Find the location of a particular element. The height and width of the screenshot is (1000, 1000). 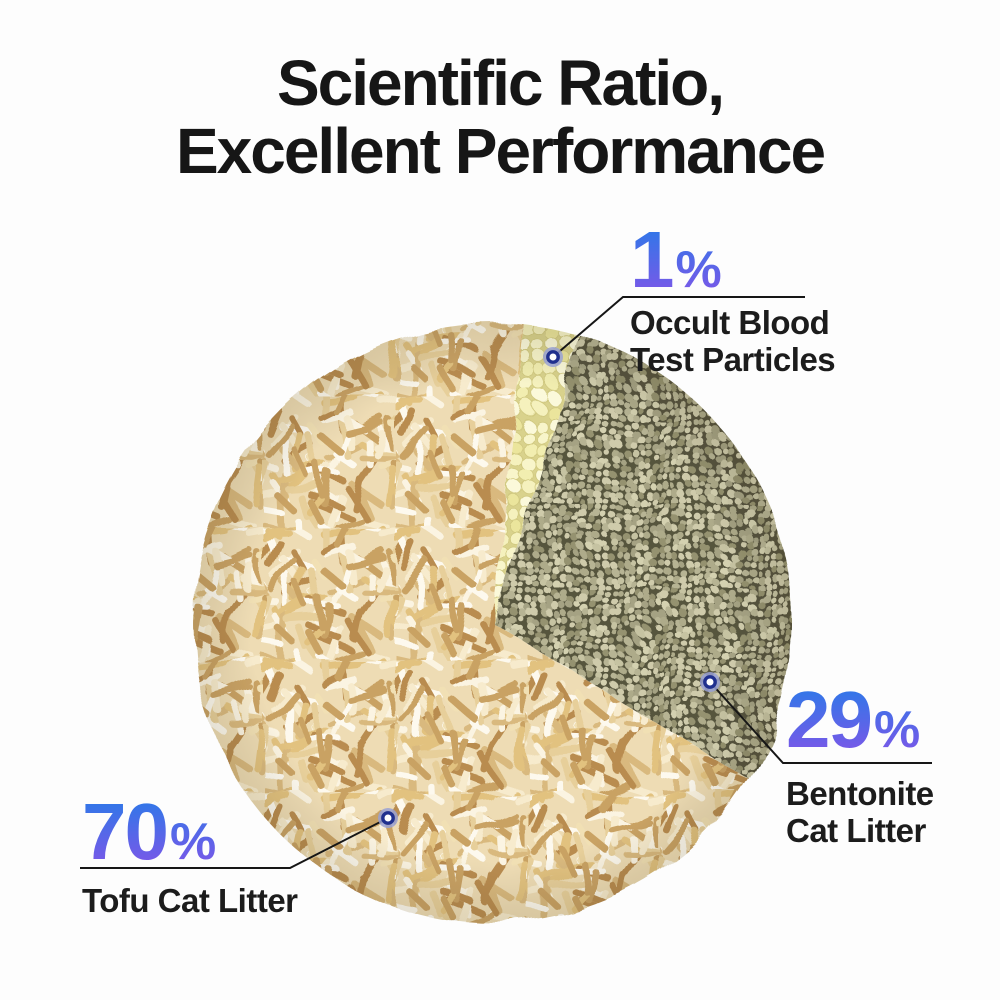

callout-bentonite: 29% Bentonite Cat Litter is located at coordinates (860, 765).